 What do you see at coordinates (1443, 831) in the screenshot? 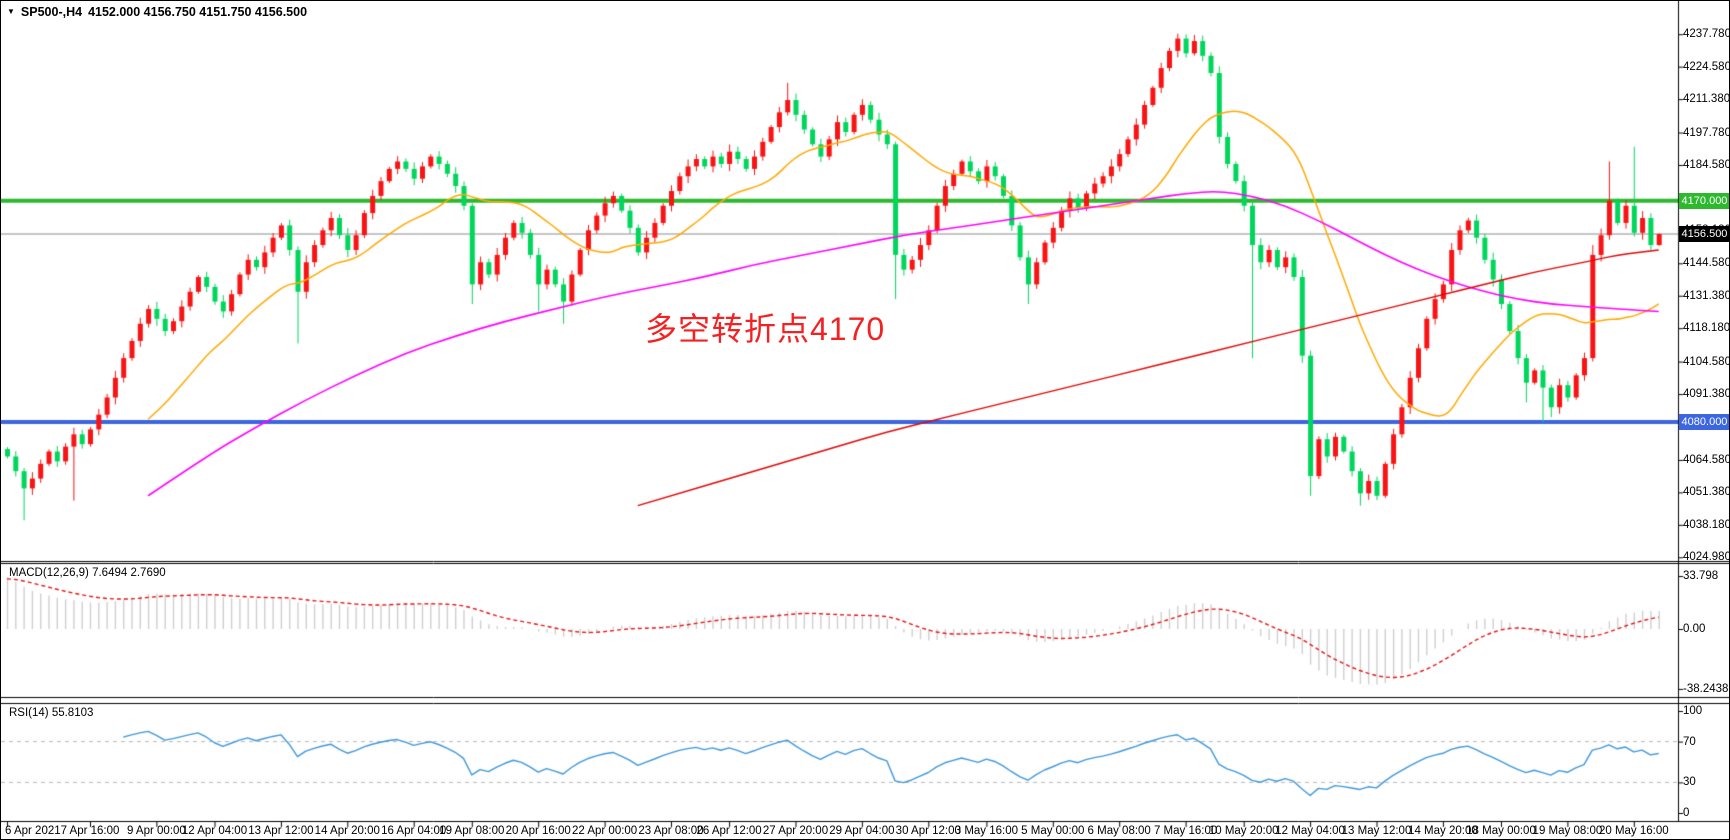
I see `time-axis-label: 14 May 20:00` at bounding box center [1443, 831].